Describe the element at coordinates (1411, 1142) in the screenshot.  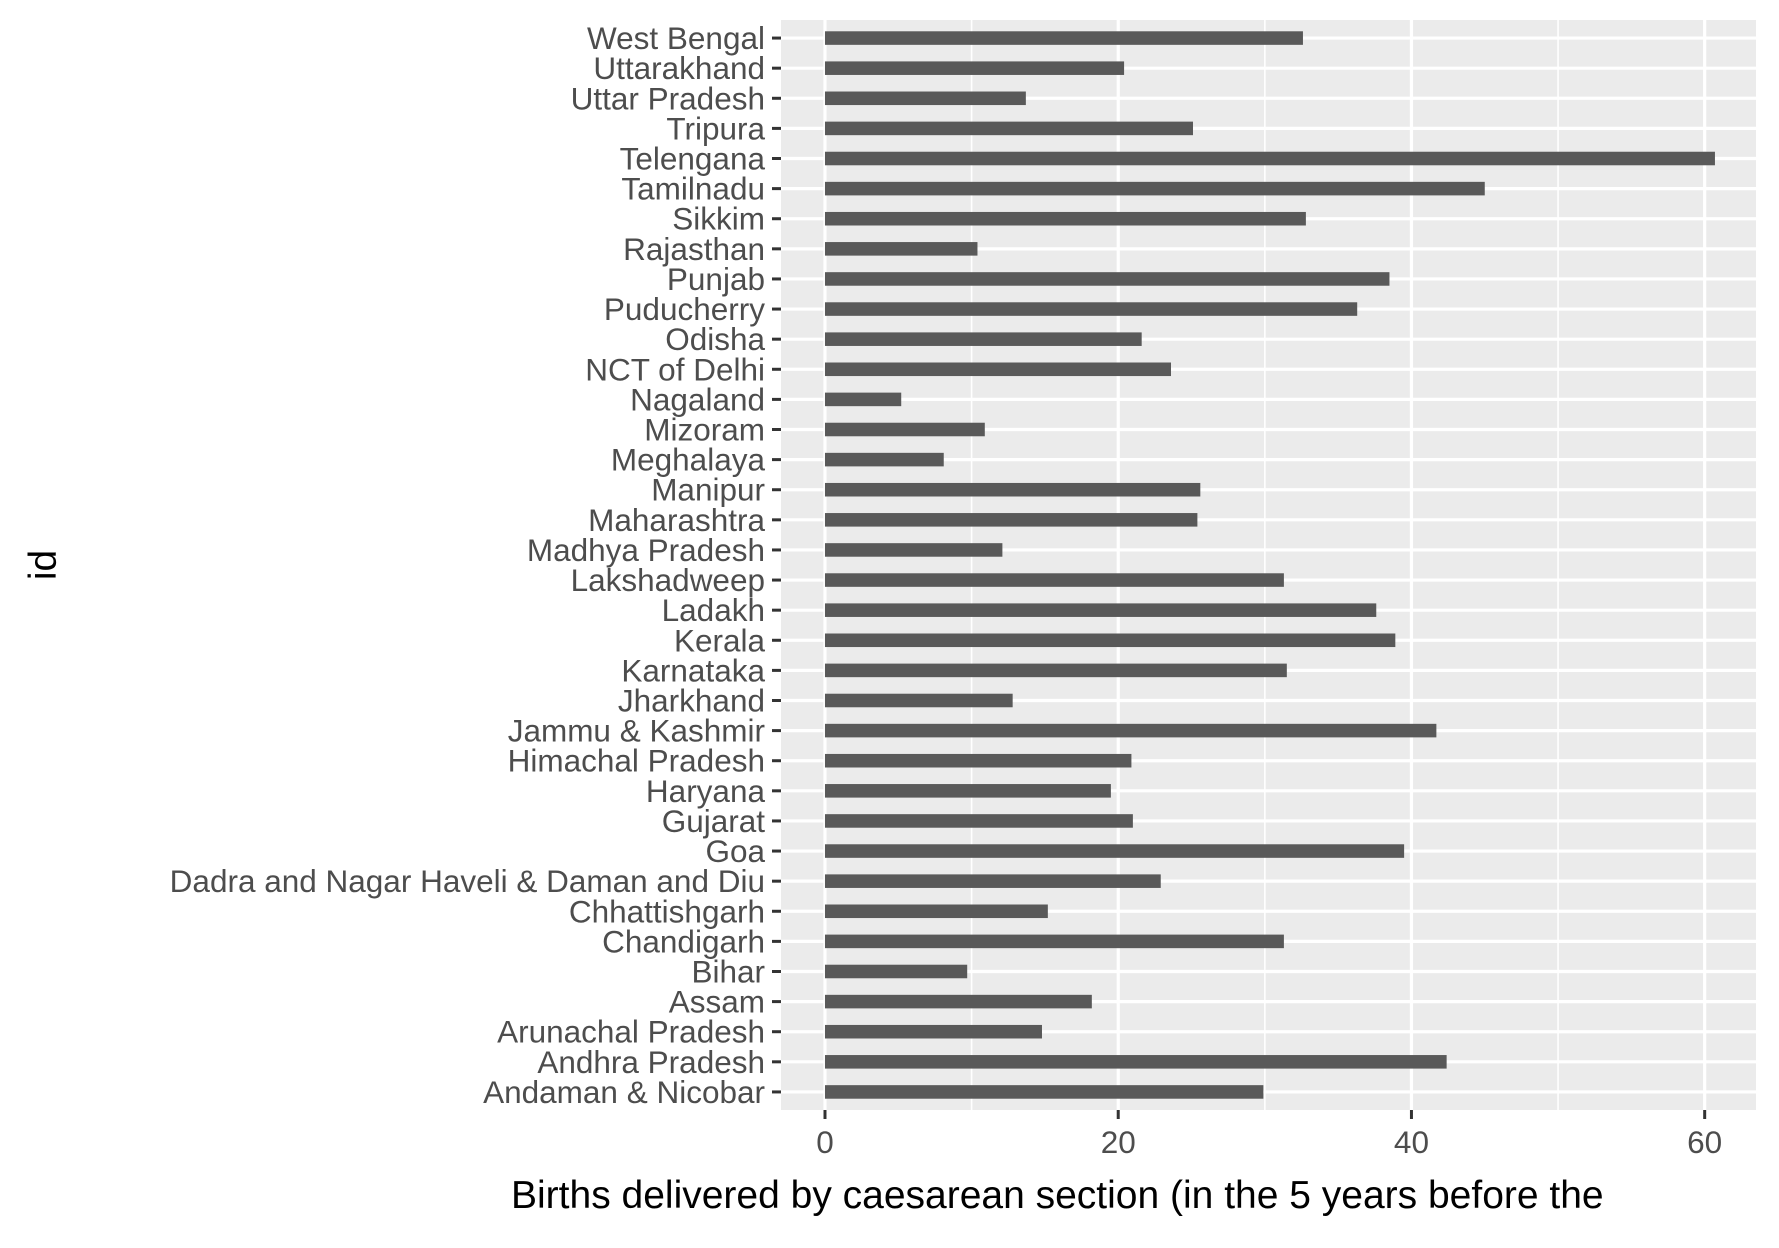
I see `x-tick-label: 40` at that location.